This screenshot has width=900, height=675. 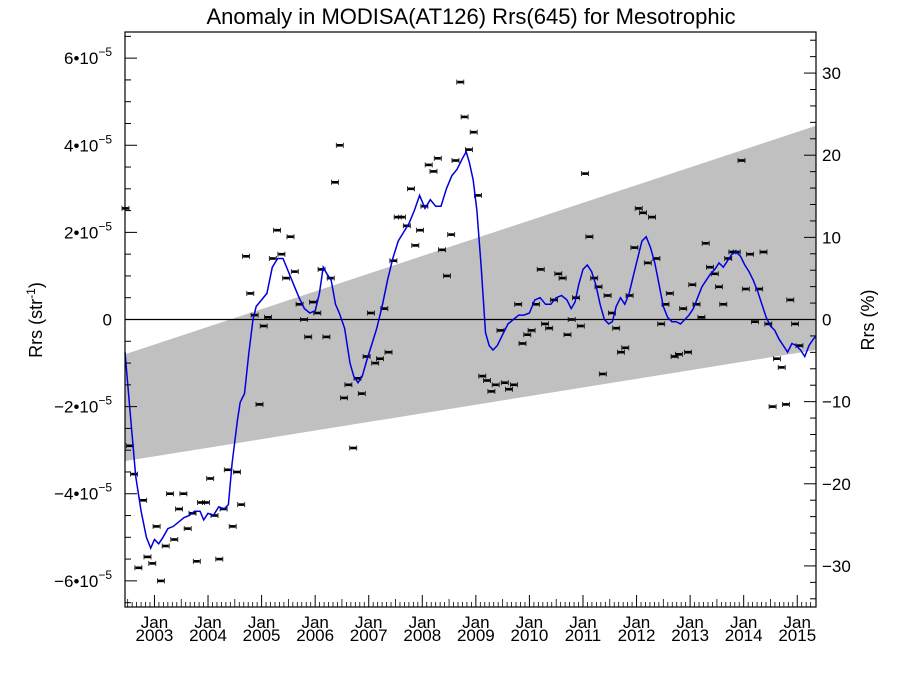 What do you see at coordinates (831, 237) in the screenshot?
I see `right-tick-label: 10` at bounding box center [831, 237].